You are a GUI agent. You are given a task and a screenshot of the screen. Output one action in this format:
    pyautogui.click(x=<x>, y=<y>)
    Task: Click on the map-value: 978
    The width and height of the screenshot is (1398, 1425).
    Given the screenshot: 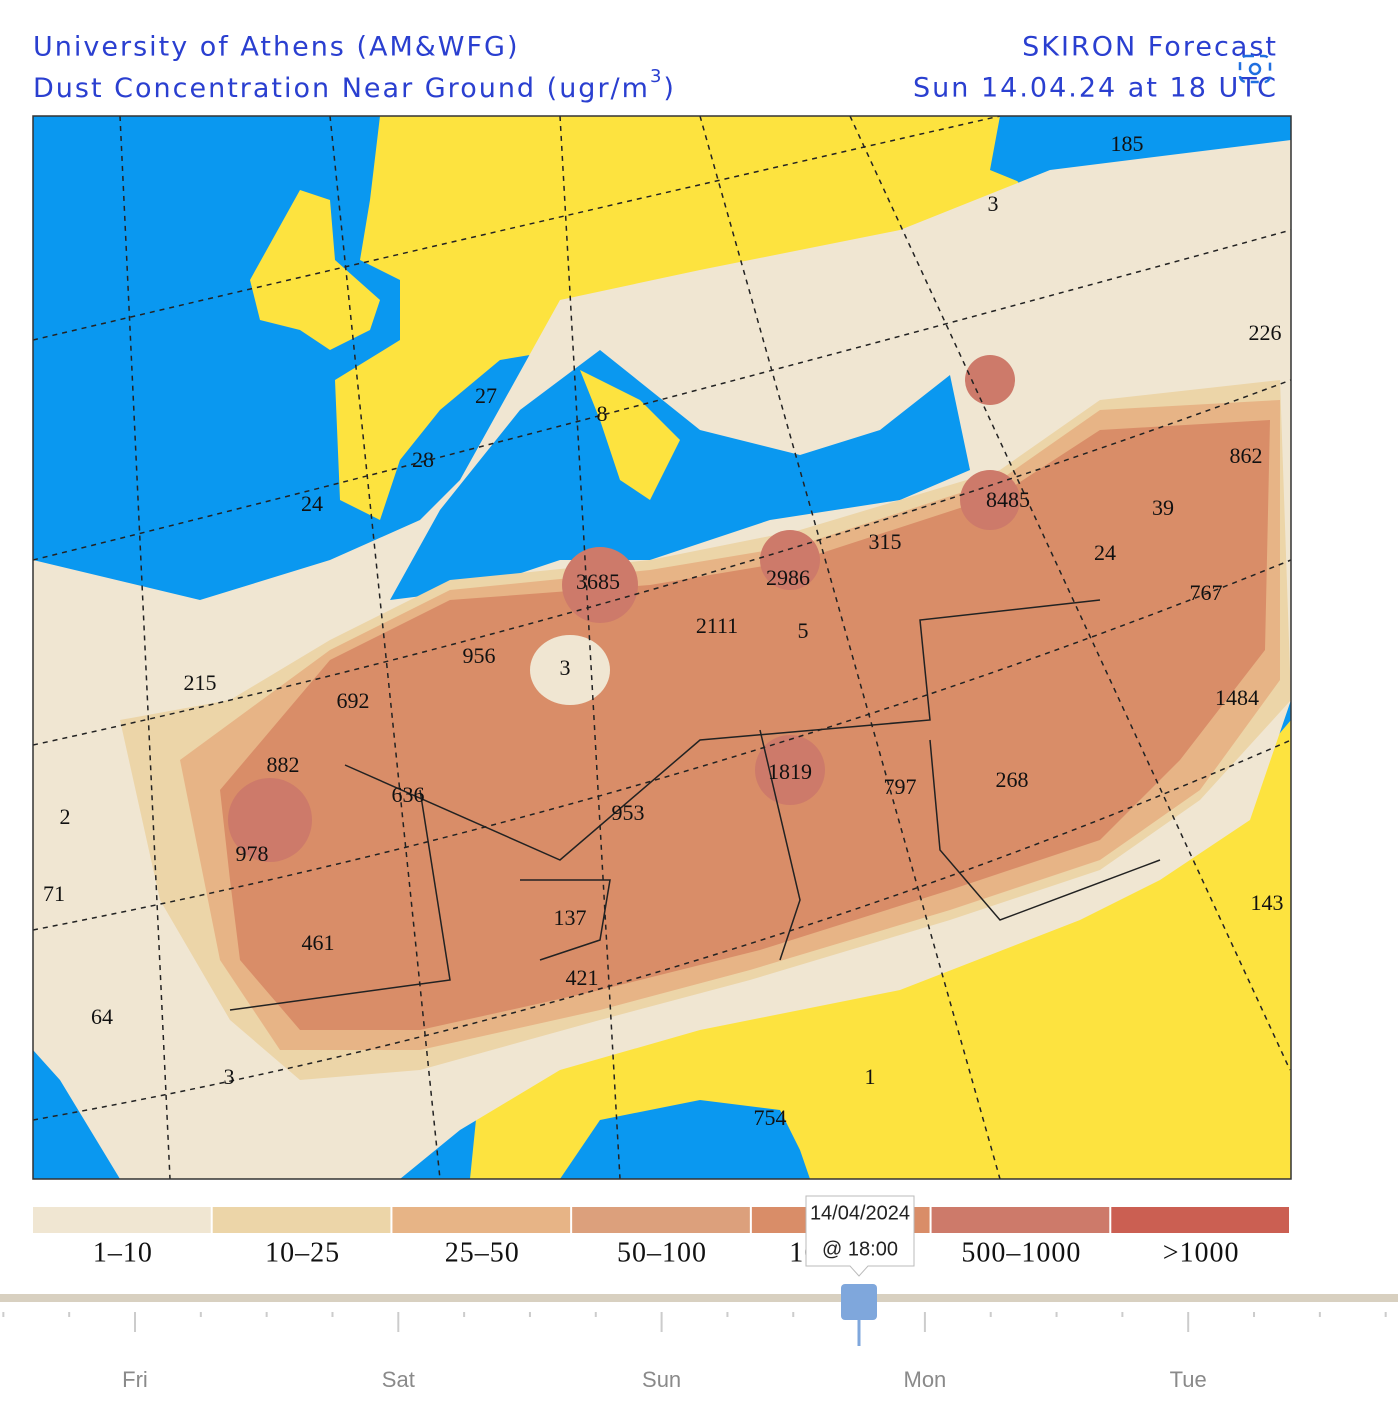 What is the action you would take?
    pyautogui.click(x=252, y=853)
    